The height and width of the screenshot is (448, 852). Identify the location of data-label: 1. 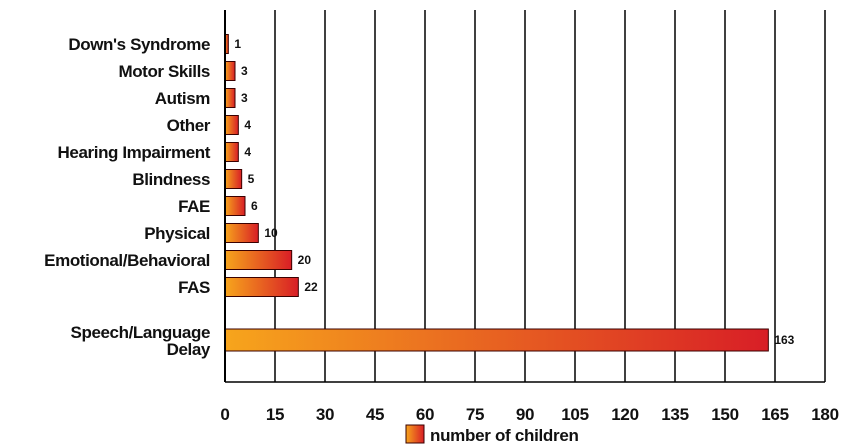
(237, 44).